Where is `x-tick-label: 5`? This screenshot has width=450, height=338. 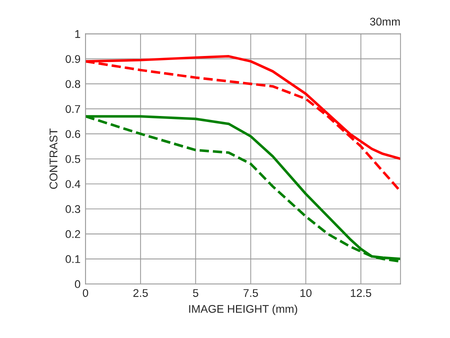
x-tick-label: 5 is located at coordinates (195, 293).